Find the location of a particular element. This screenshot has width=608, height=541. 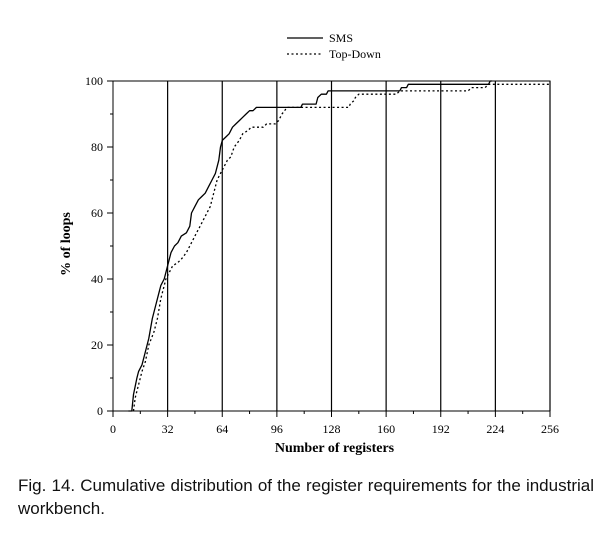

legend-label: Top-Down is located at coordinates (355, 54).